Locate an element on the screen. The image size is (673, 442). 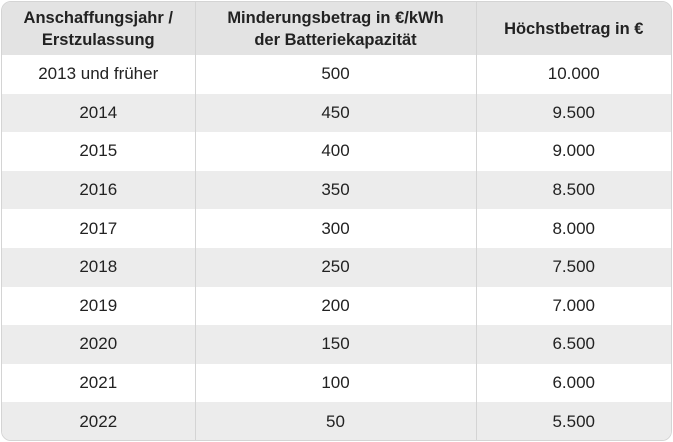
cell-max-amount: 9.500 is located at coordinates (573, 113).